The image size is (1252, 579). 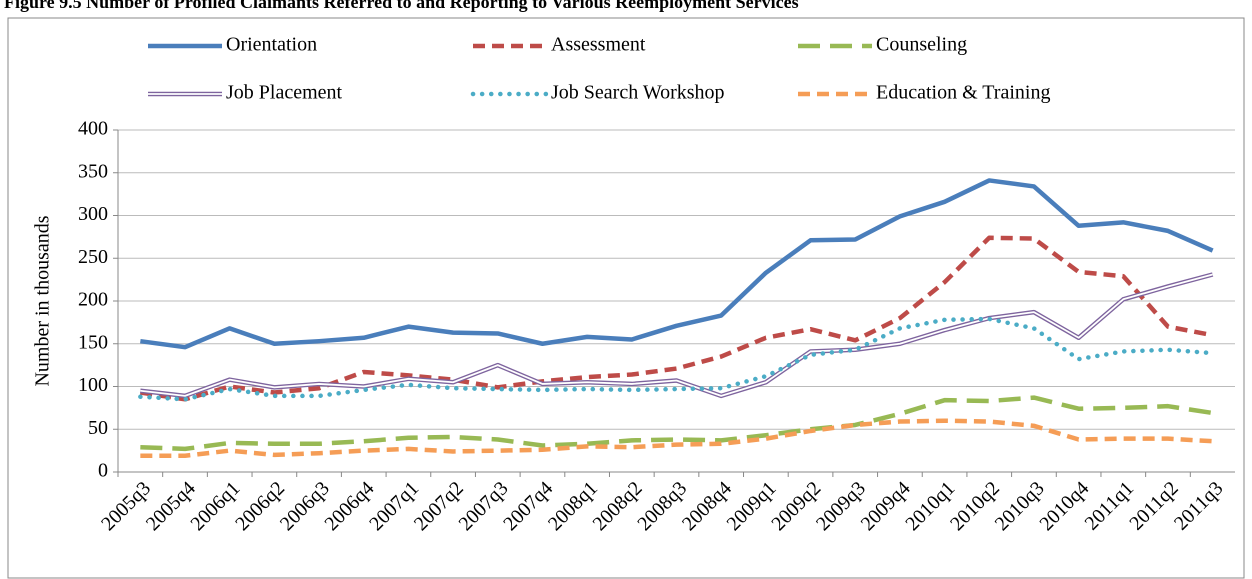 I want to click on x-tick-label: 2009q4, so click(x=886, y=506).